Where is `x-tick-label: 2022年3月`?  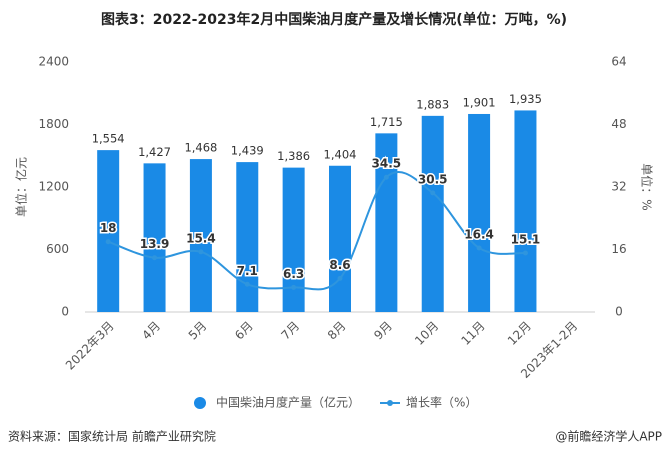 x-tick-label: 2022年3月 is located at coordinates (90, 346).